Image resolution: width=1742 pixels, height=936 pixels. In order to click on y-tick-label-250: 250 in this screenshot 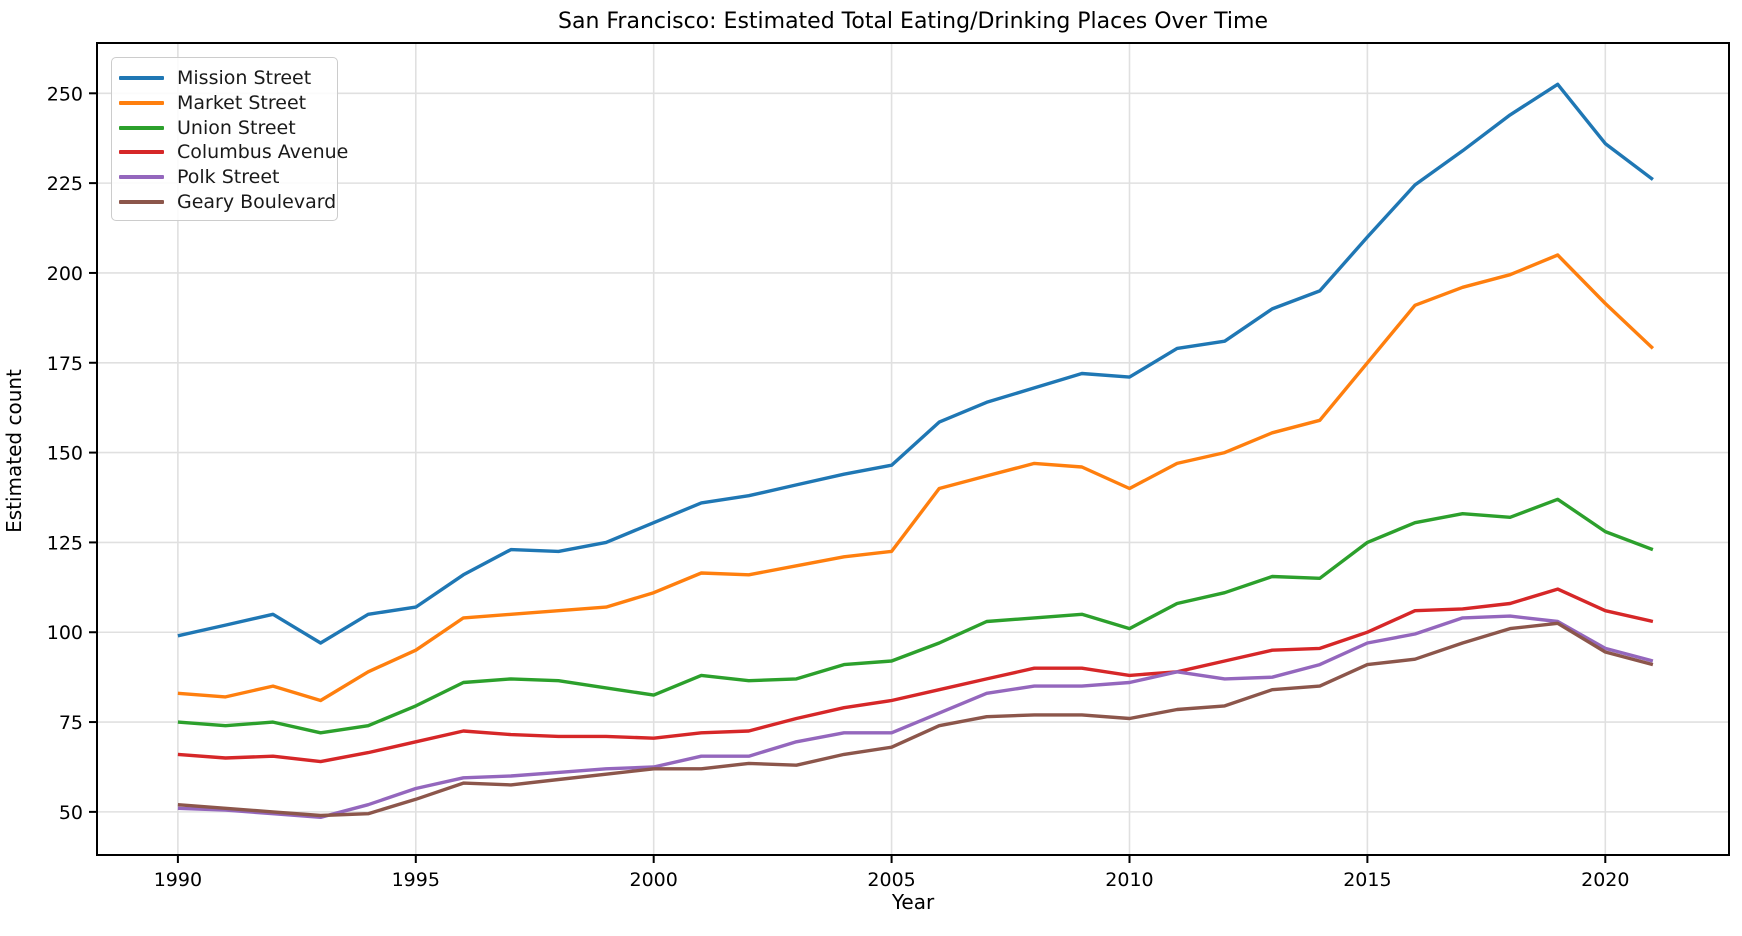, I will do `click(65, 94)`.